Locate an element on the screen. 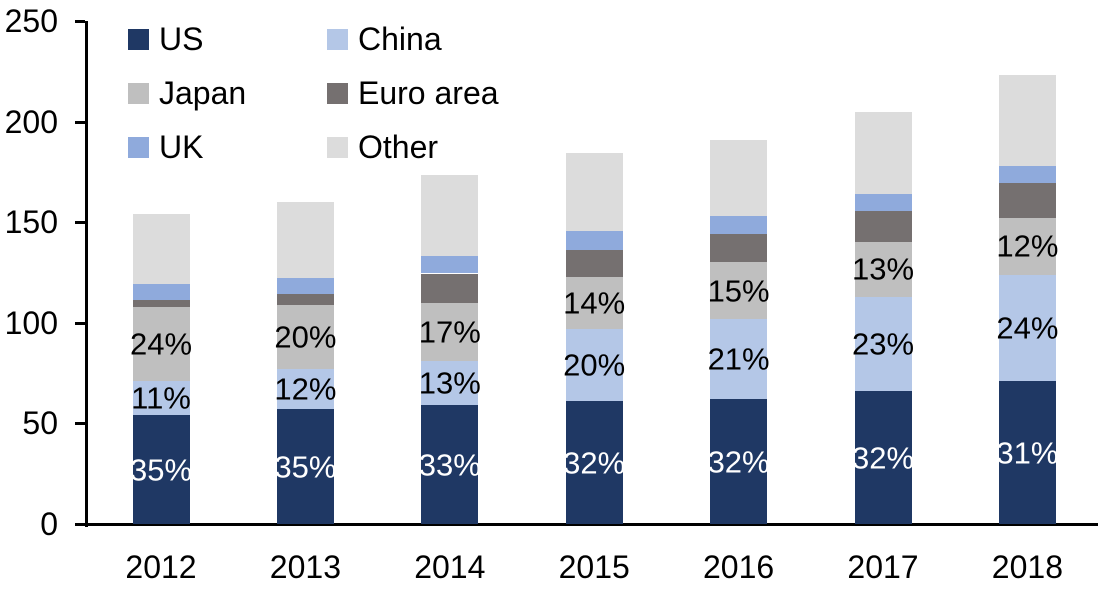 This screenshot has height=598, width=1102. y-tick-label-150: 150 is located at coordinates (31, 222).